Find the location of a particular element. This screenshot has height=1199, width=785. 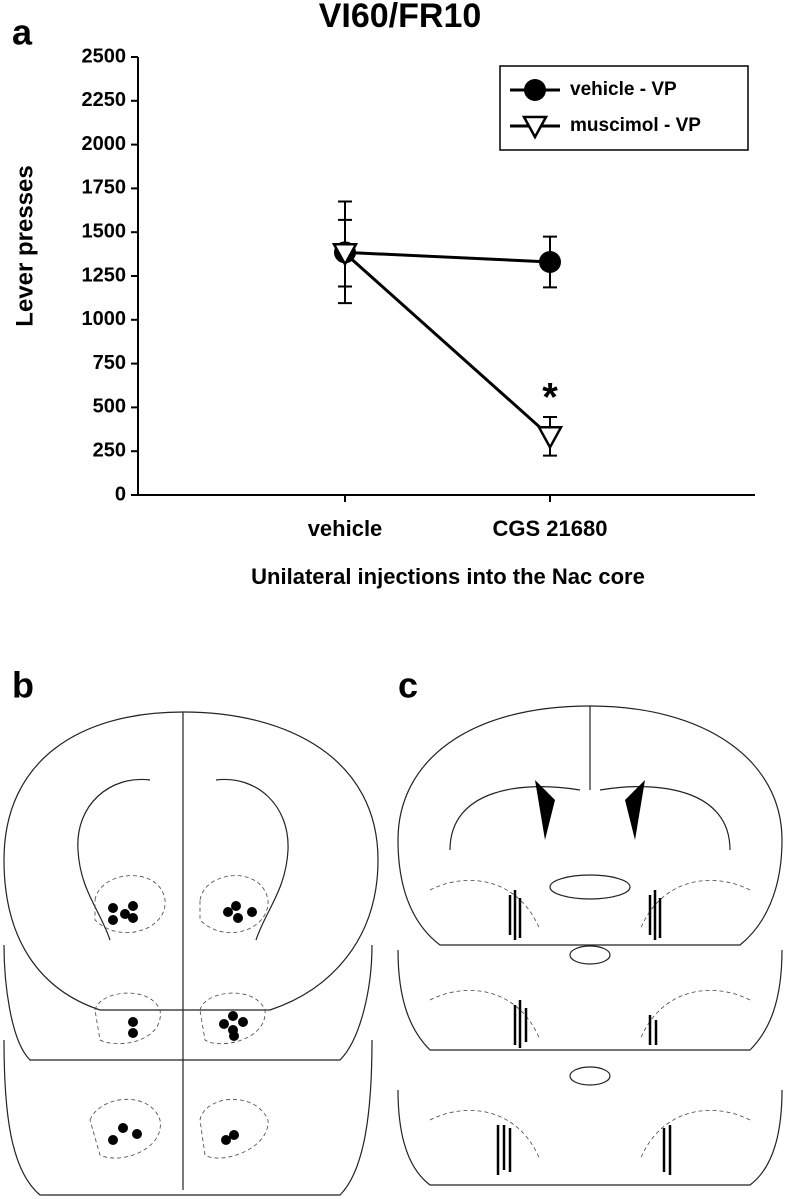

y-tick-label: 2500 is located at coordinates (104, 56).